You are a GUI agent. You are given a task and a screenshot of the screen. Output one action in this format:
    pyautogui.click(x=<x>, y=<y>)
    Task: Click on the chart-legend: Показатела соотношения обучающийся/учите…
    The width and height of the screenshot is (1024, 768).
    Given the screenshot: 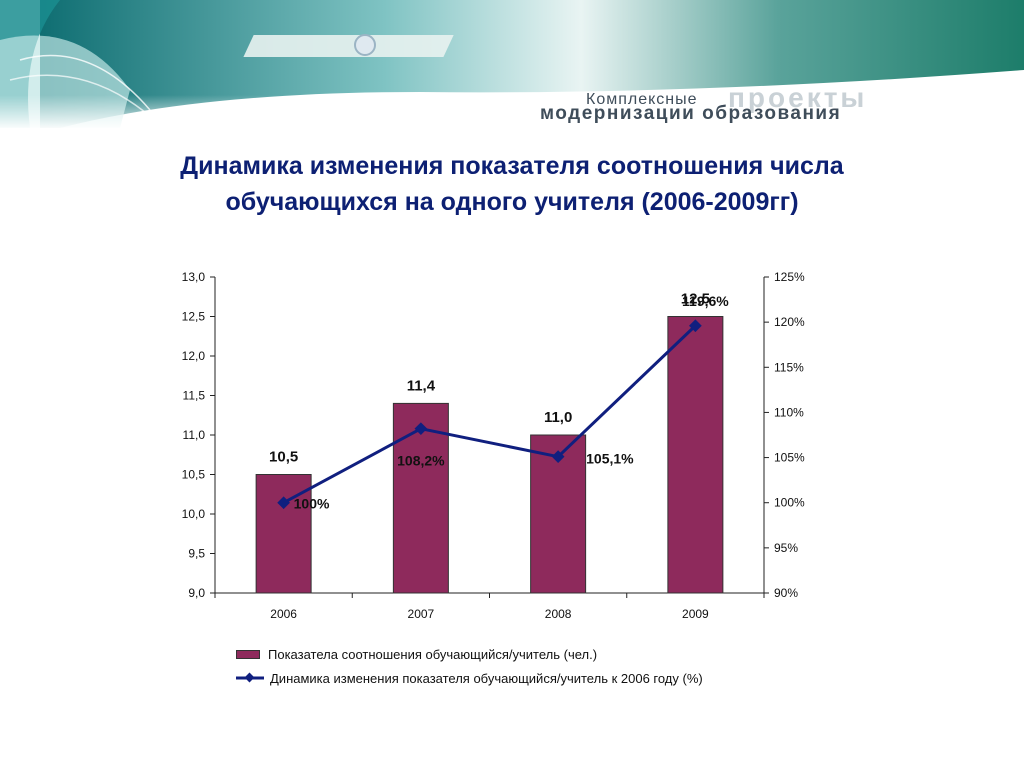 What is the action you would take?
    pyautogui.click(x=469, y=666)
    